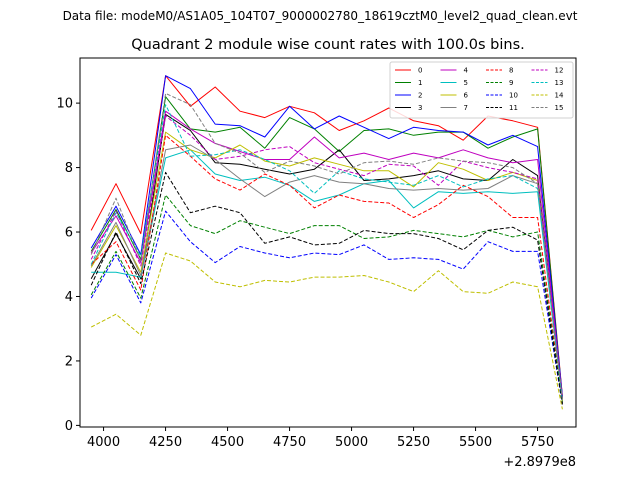 This screenshot has height=480, width=640. What do you see at coordinates (420, 96) in the screenshot?
I see `legend-label-module-2: 2` at bounding box center [420, 96].